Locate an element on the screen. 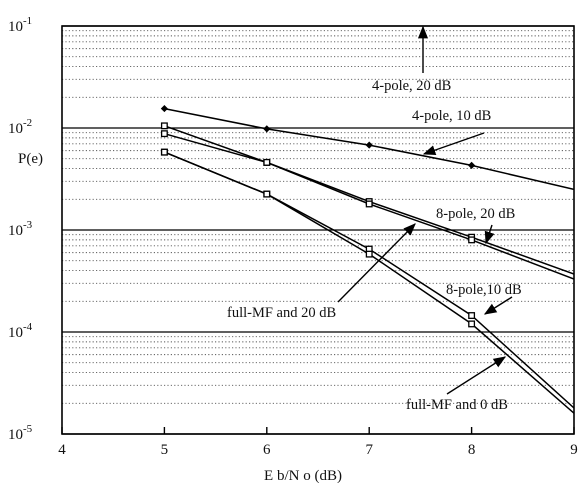 Image resolution: width=580 pixels, height=483 pixels. y-axis-label: P(e) is located at coordinates (30, 159).